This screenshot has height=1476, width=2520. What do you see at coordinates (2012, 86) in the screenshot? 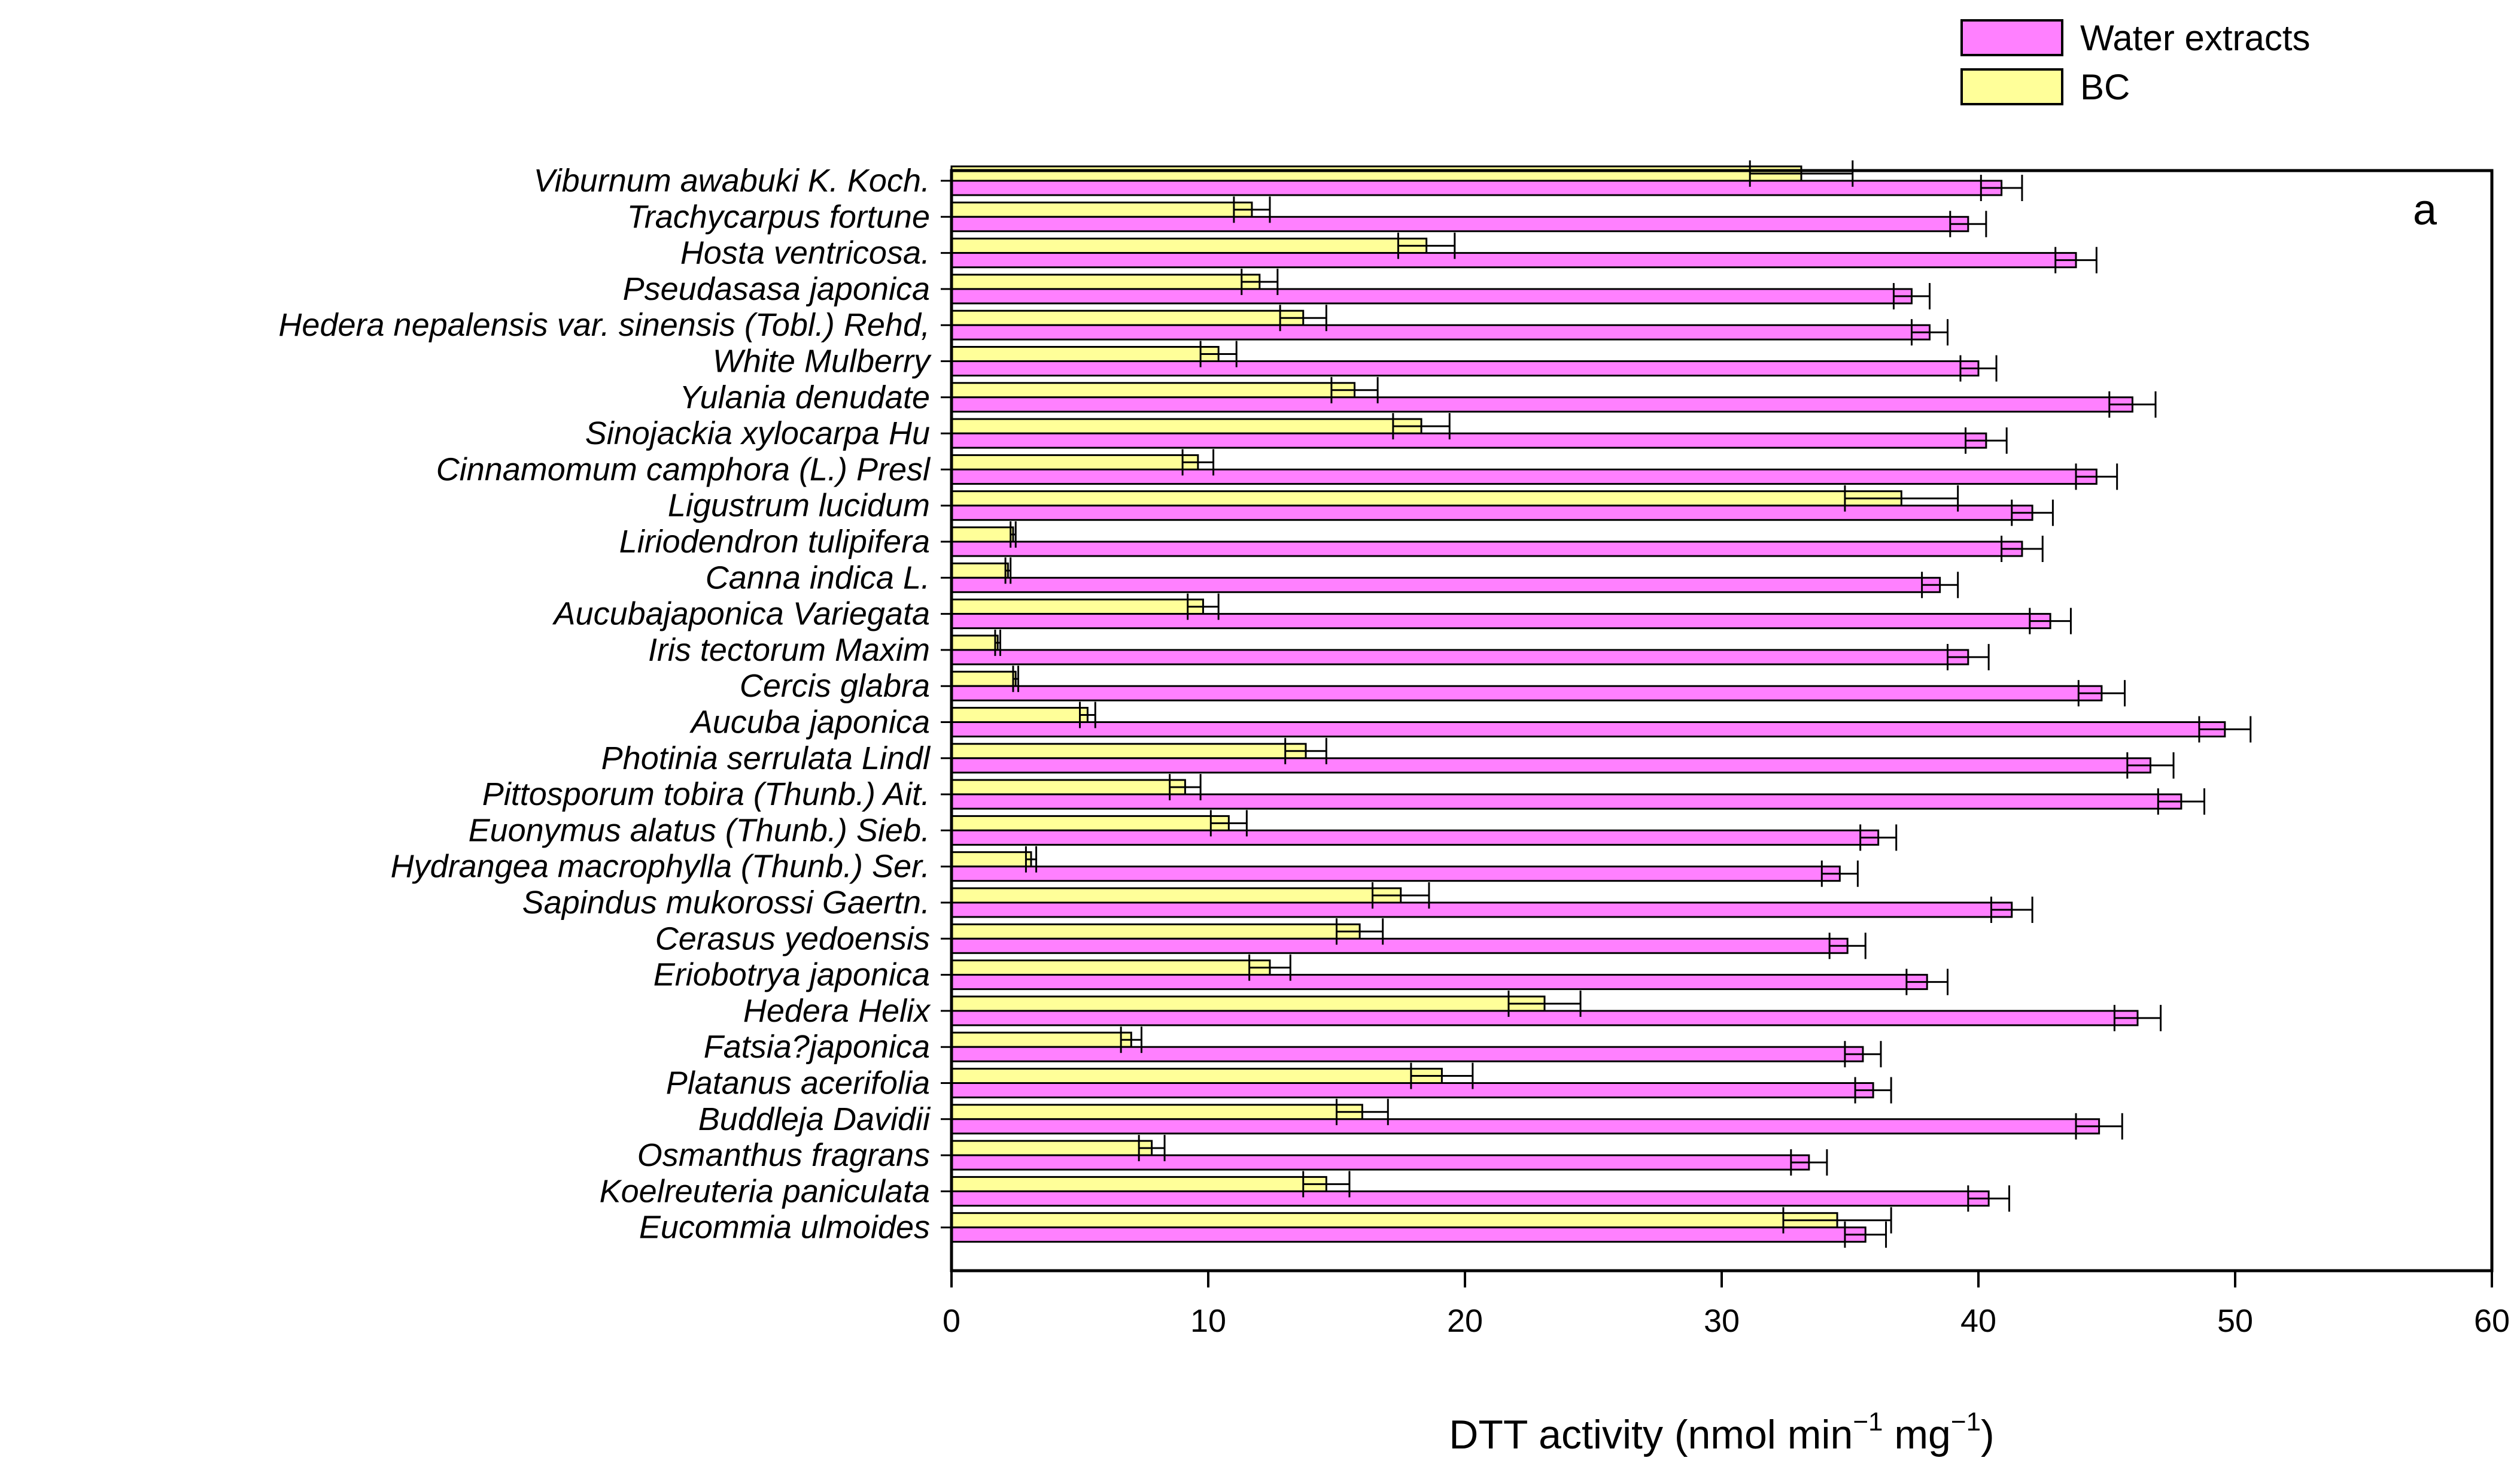
I see `legend-swatch-bc` at bounding box center [2012, 86].